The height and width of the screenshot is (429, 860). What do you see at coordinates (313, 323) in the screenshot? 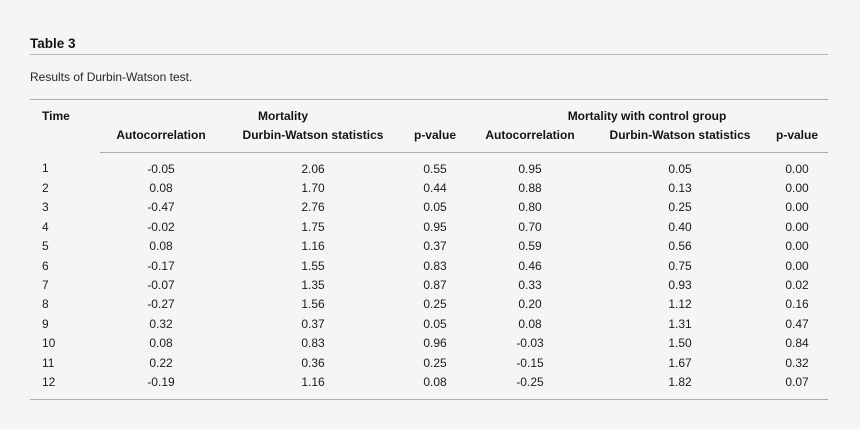
I see `cell-dw-statistics-1: 0.37` at bounding box center [313, 323].